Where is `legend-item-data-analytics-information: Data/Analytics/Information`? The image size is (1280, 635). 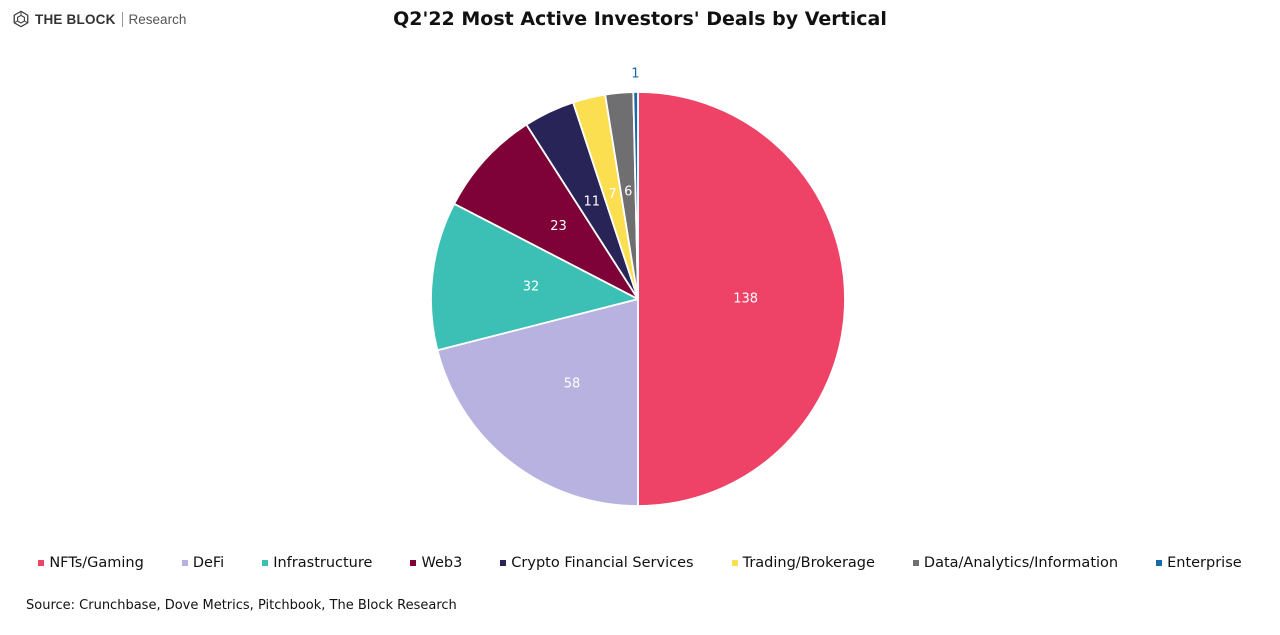
legend-item-data-analytics-information: Data/Analytics/Information is located at coordinates (1015, 563).